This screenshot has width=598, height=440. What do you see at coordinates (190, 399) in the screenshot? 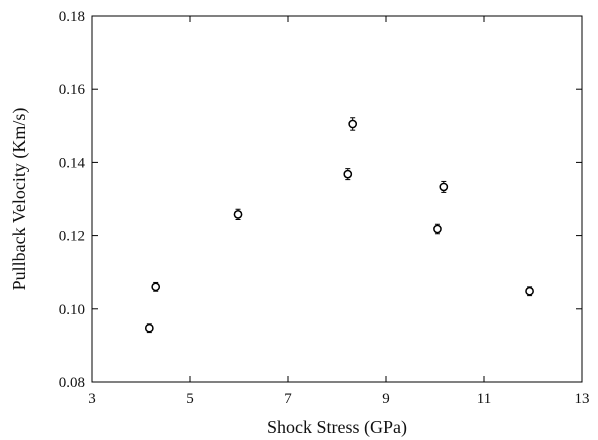
I see `x-tick-label: 5` at bounding box center [190, 399].